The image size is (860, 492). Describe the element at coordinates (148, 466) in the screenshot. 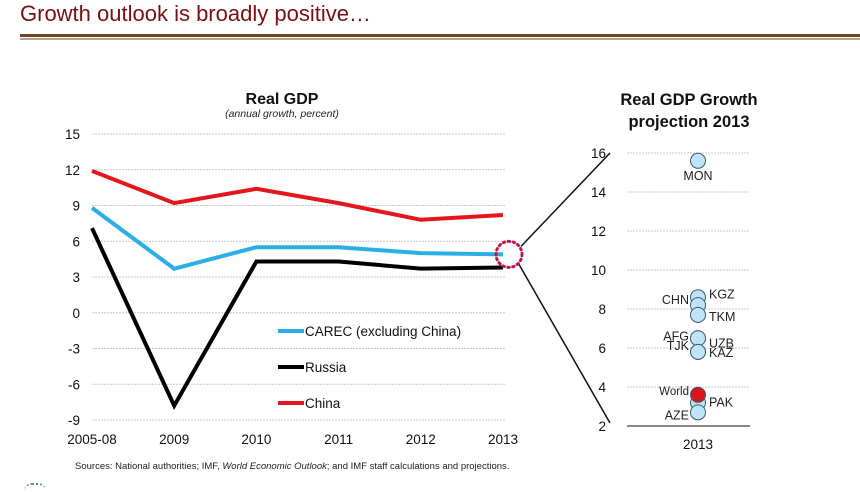

I see `sources-prefix: Sources: National authorities; IMF,` at that location.